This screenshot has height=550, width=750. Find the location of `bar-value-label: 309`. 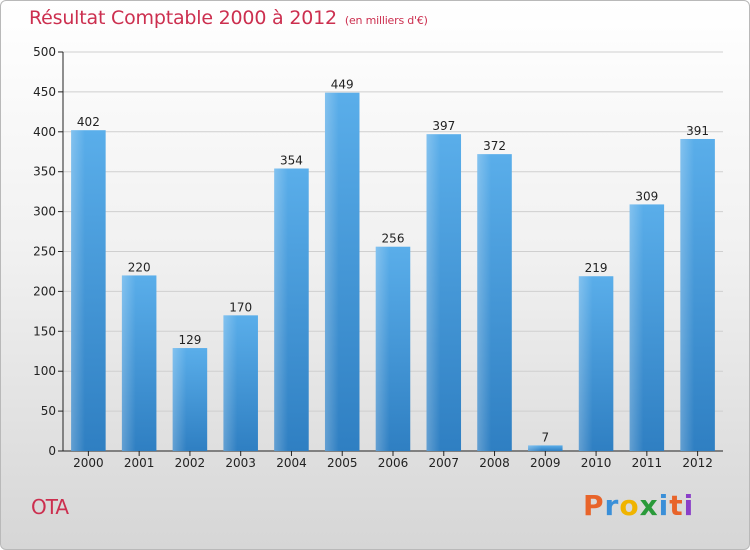

bar-value-label: 309 is located at coordinates (646, 196).